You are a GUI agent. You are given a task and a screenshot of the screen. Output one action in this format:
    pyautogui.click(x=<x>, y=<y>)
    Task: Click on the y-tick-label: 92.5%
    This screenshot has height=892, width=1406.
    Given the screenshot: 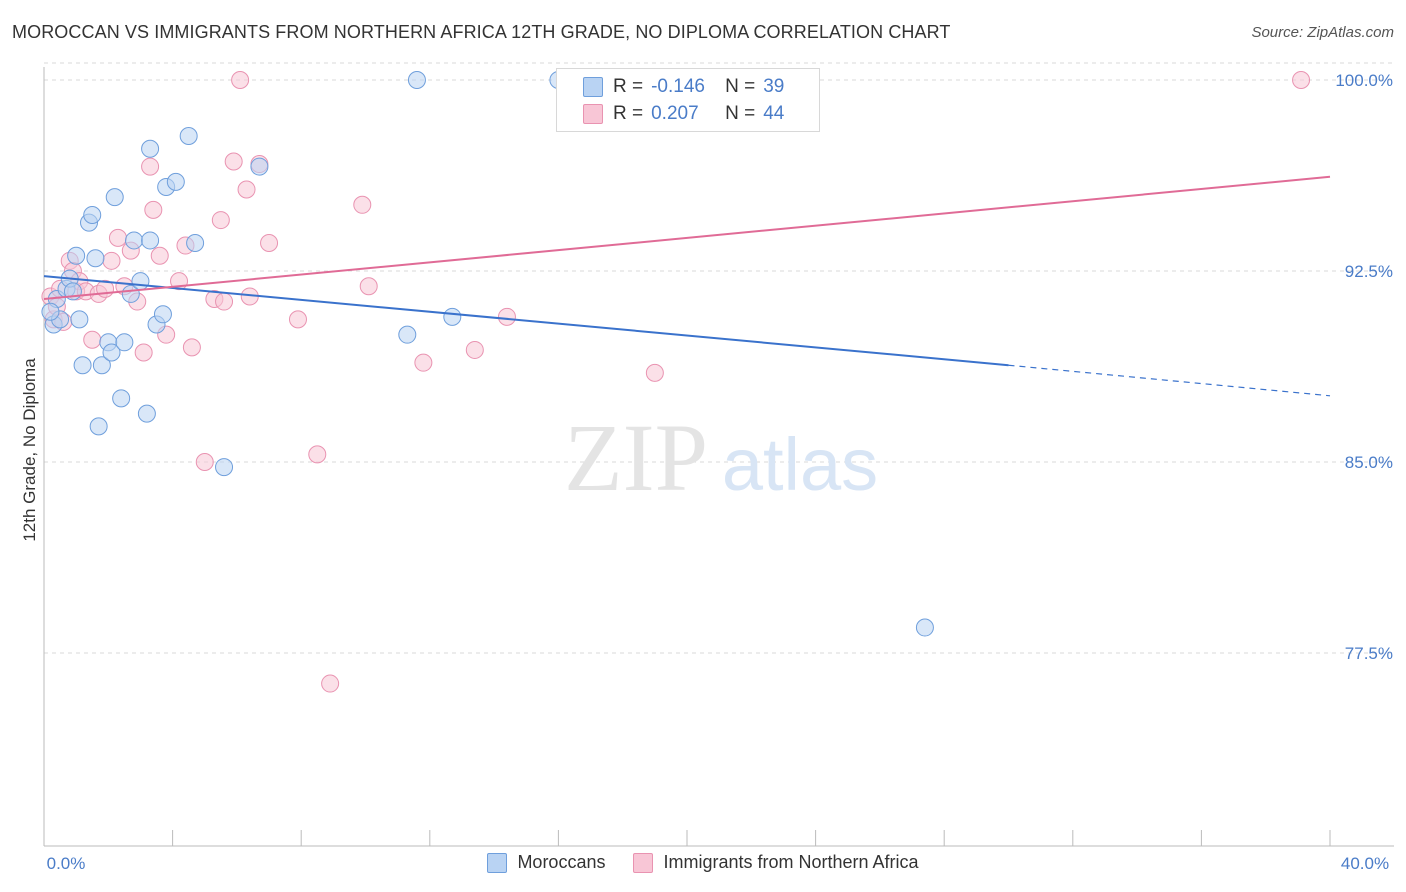 What is the action you would take?
    pyautogui.click(x=1369, y=271)
    